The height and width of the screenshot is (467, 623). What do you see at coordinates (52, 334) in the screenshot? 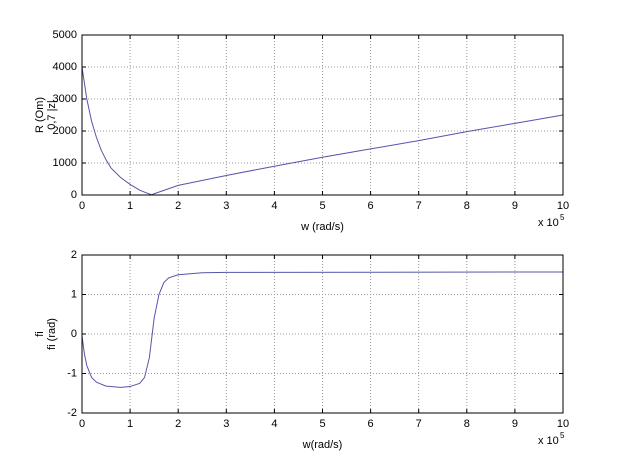
I see `y-axis-label: fi (rad)` at bounding box center [52, 334].